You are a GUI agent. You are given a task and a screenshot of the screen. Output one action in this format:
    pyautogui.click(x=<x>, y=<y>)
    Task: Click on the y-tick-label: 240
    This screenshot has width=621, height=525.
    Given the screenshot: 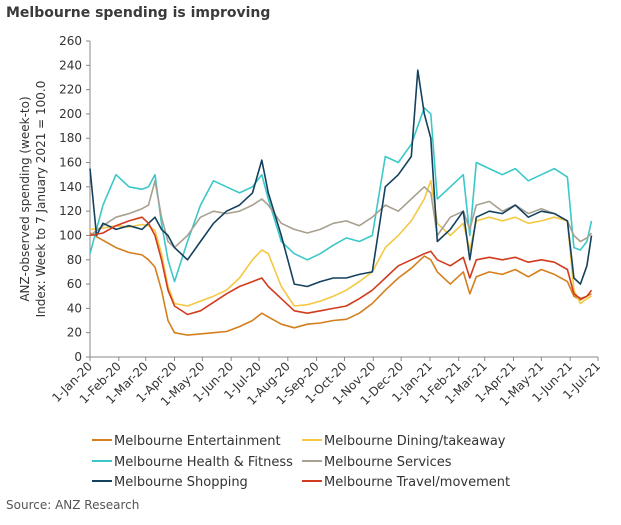 What is the action you would take?
    pyautogui.click(x=70, y=65)
    